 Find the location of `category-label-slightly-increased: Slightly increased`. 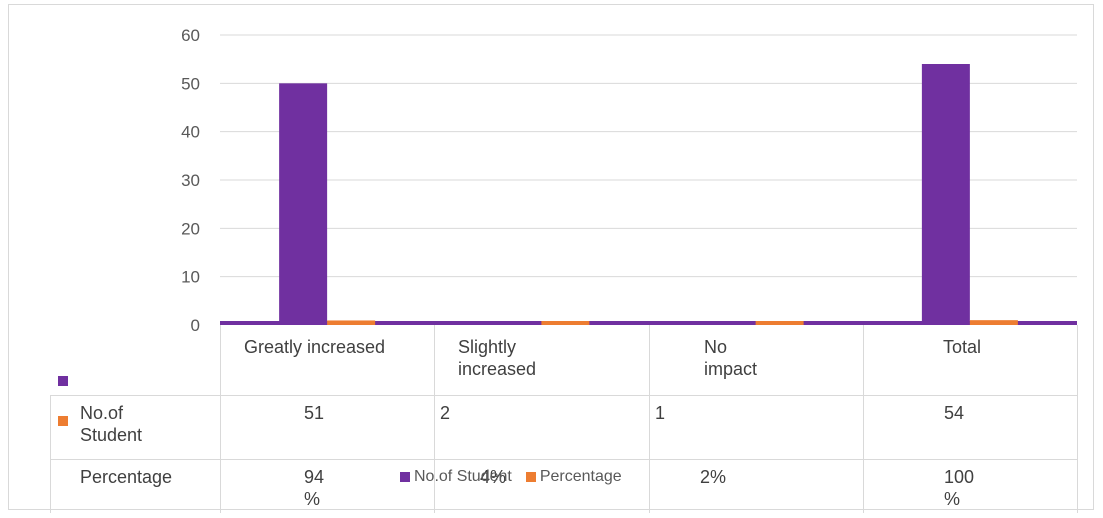

category-label-slightly-increased: Slightly increased is located at coordinates (497, 358).